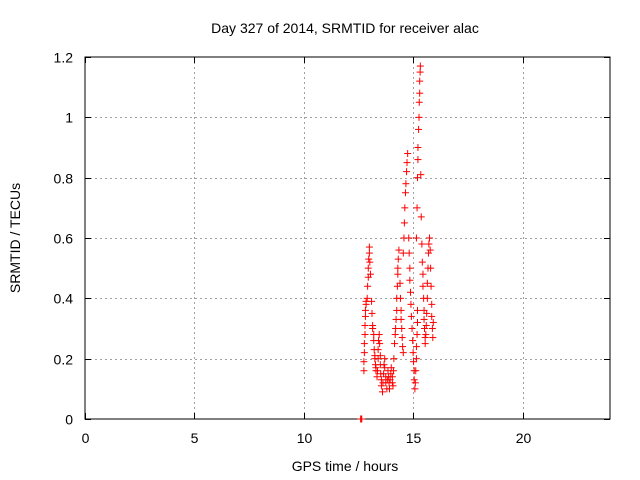 The height and width of the screenshot is (480, 640). Describe the element at coordinates (524, 438) in the screenshot. I see `x-tick-label: 20` at that location.